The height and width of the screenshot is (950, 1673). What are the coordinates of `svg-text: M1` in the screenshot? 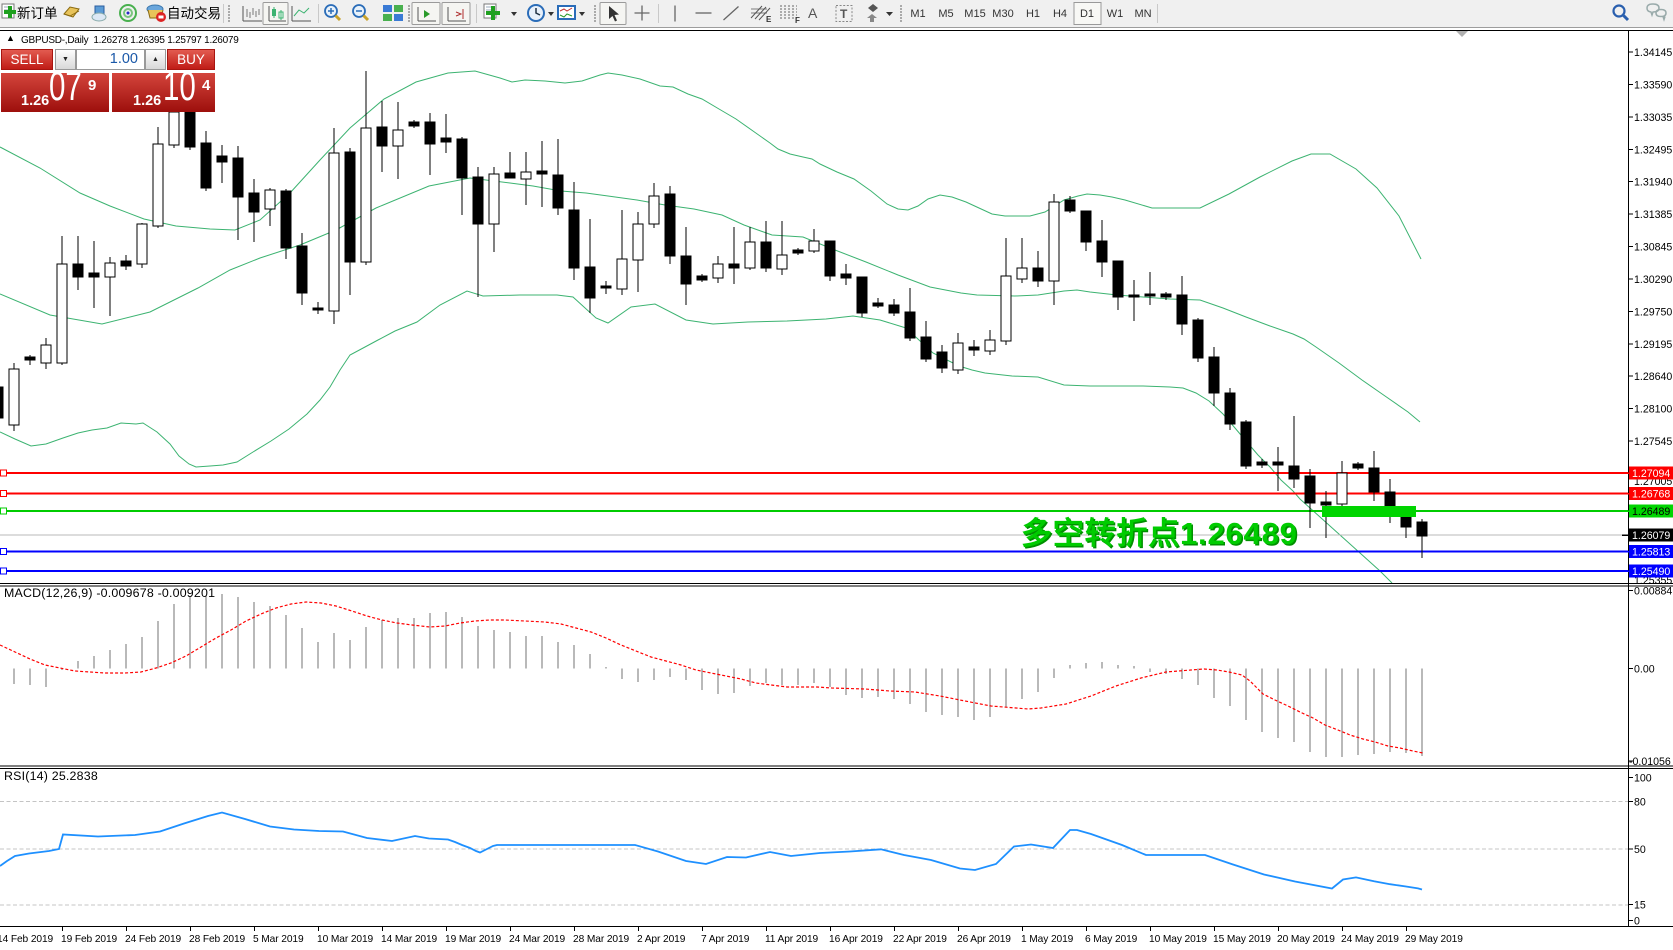 It's located at (917, 14).